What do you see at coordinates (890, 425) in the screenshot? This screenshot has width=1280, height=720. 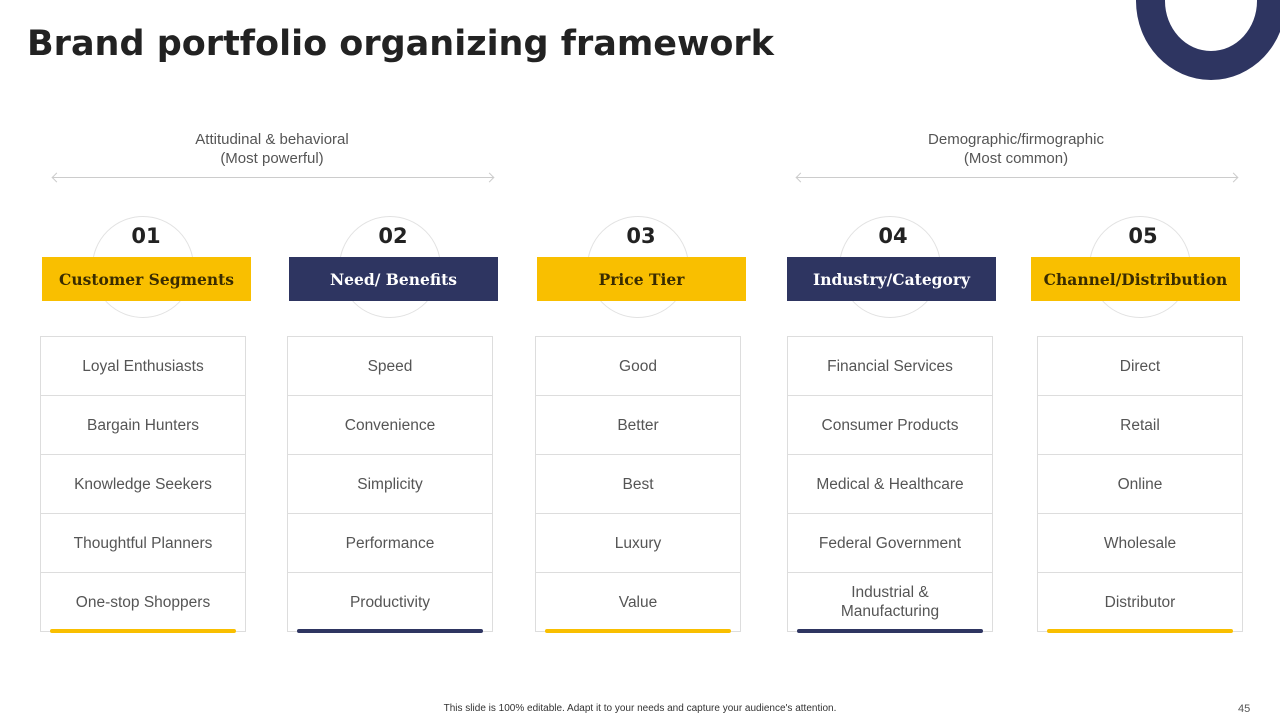 I see `list-item: Consumer Products` at bounding box center [890, 425].